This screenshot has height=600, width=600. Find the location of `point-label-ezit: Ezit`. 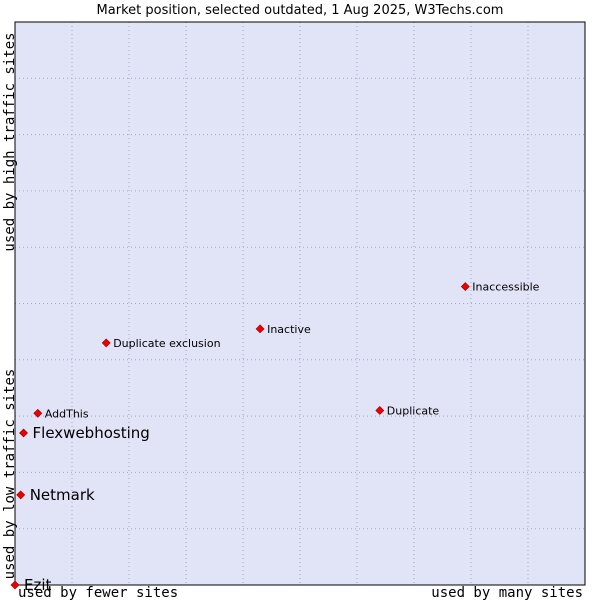

point-label-ezit: Ezit is located at coordinates (38, 585).